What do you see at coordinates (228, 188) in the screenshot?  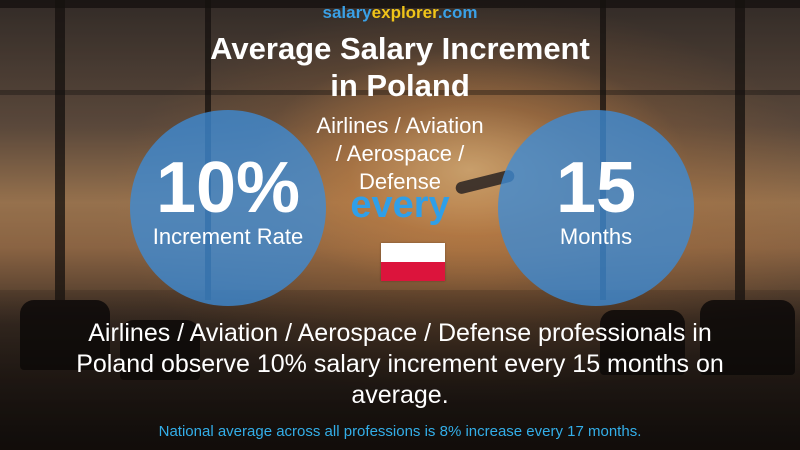 I see `increment-rate-value: 10%` at bounding box center [228, 188].